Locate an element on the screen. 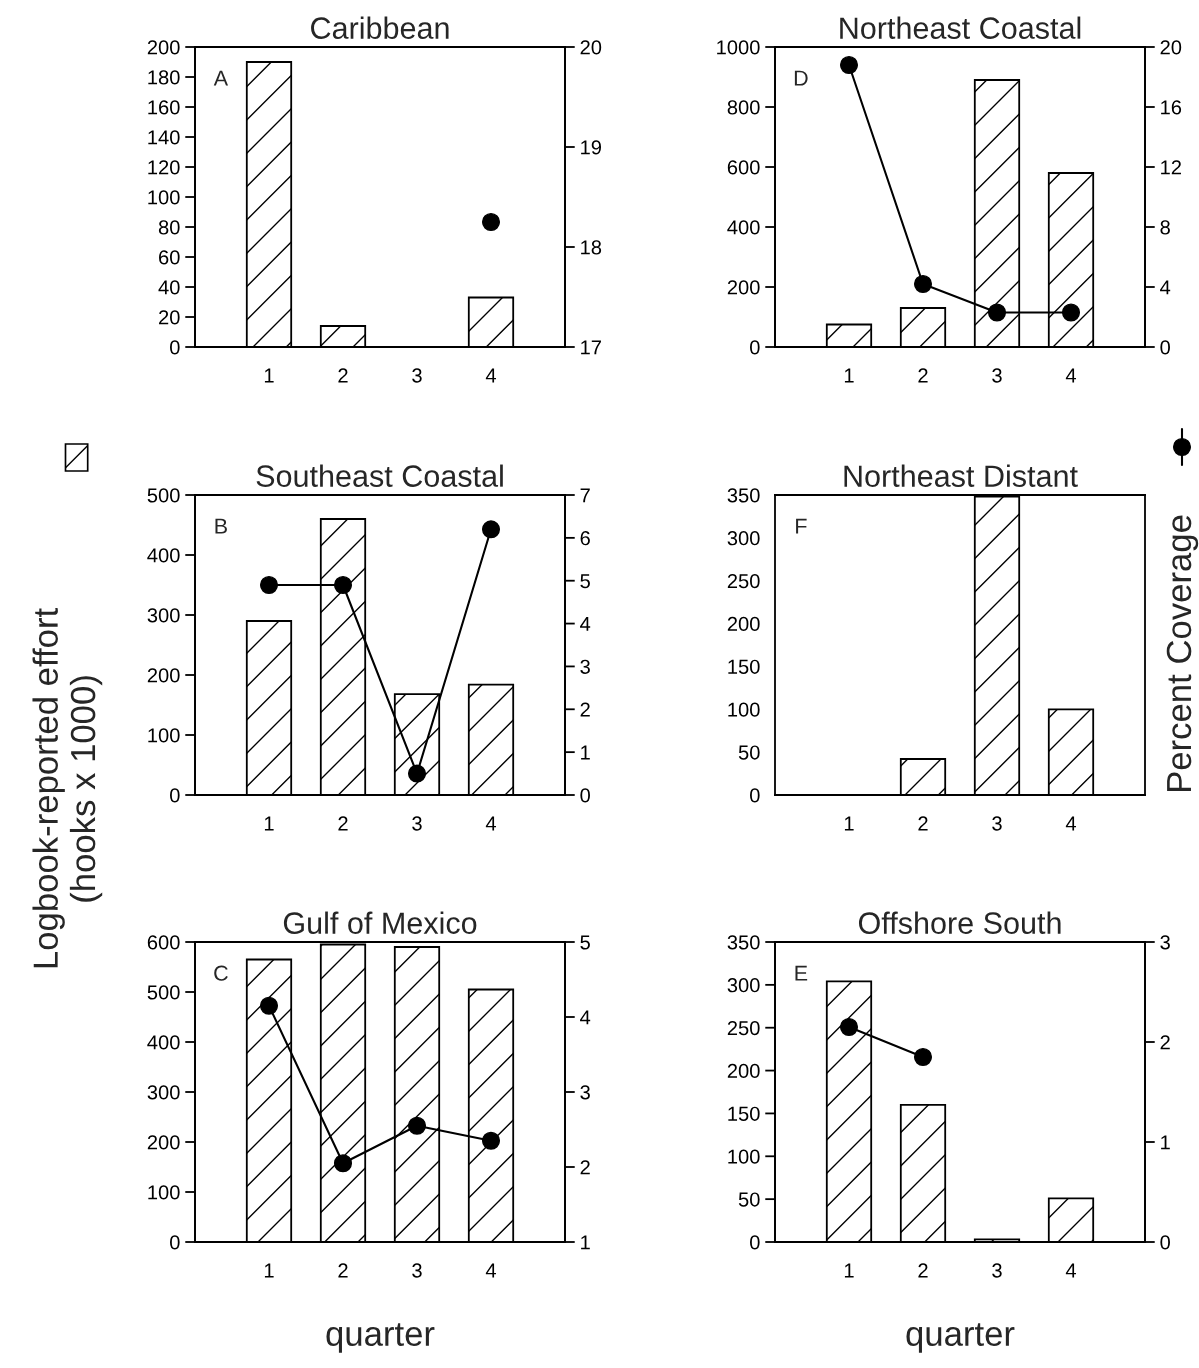 The height and width of the screenshot is (1368, 1199). y-tick-label: 350 is located at coordinates (743, 942).